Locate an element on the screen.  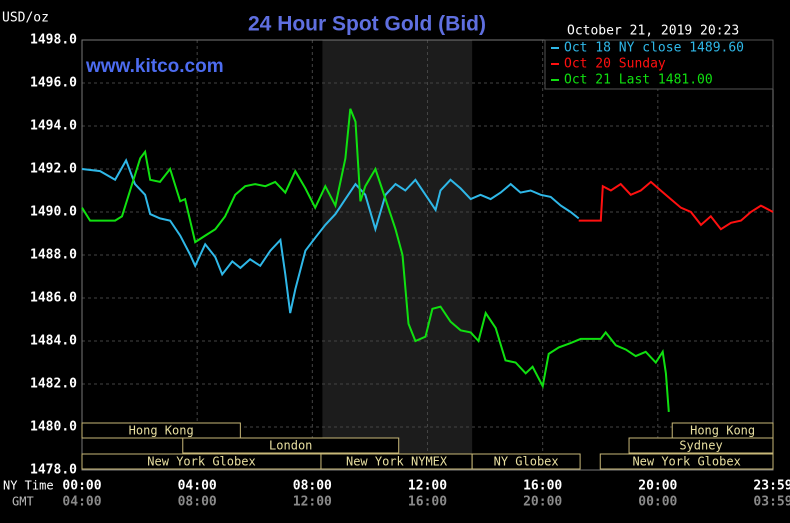
watermark: www.kitco.com is located at coordinates (154, 66).